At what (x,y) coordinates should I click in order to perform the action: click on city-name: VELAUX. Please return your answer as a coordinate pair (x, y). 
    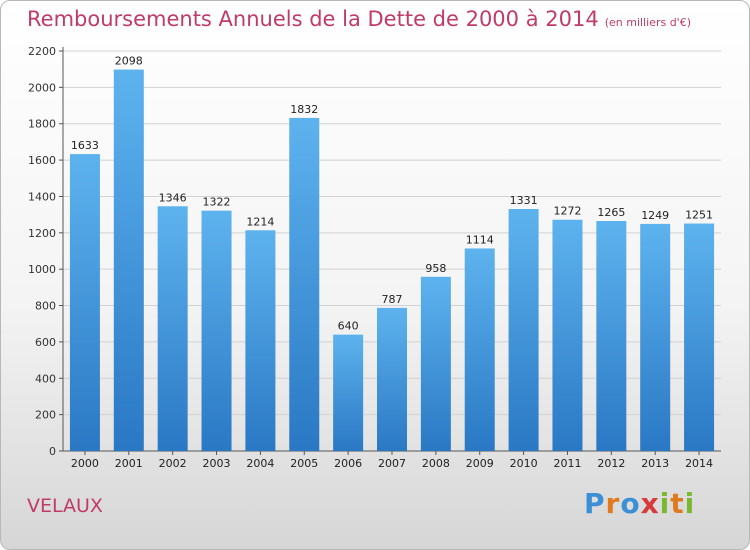
    Looking at the image, I should click on (65, 506).